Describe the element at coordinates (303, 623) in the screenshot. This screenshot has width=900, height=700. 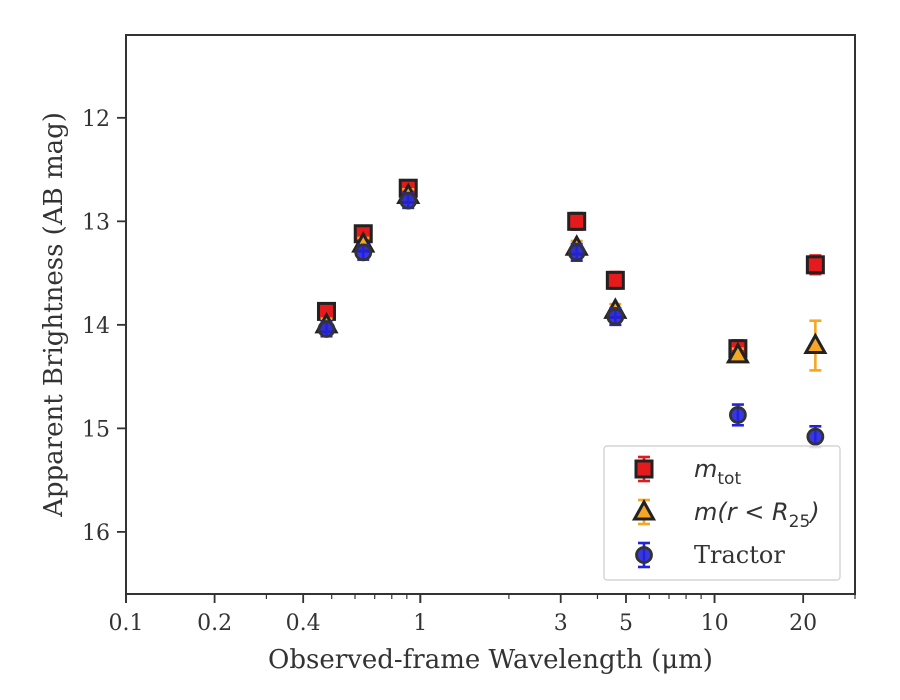
I see `x-tick-label: 0.4` at that location.